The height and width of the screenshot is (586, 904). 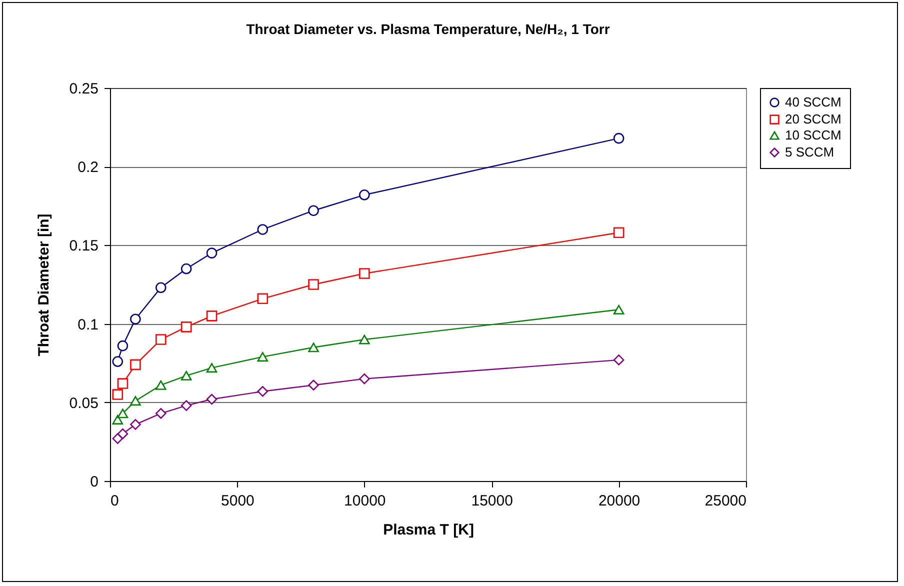 What do you see at coordinates (813, 119) in the screenshot?
I see `legend-label: 20 SCCM` at bounding box center [813, 119].